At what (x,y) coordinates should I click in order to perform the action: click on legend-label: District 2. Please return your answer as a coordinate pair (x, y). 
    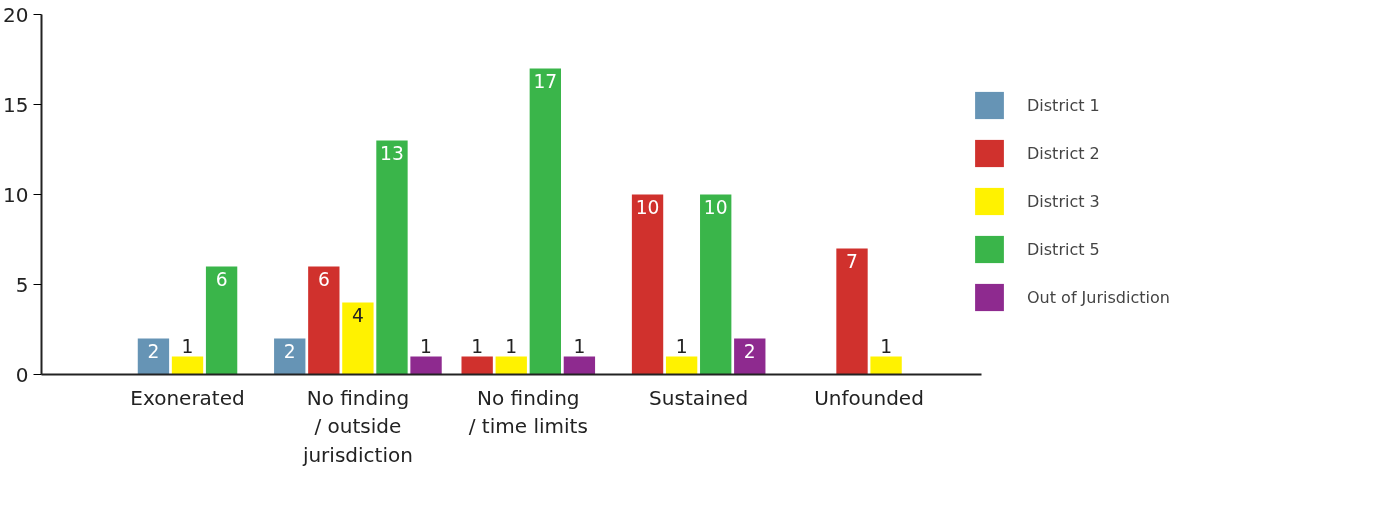
    Looking at the image, I should click on (1063, 153).